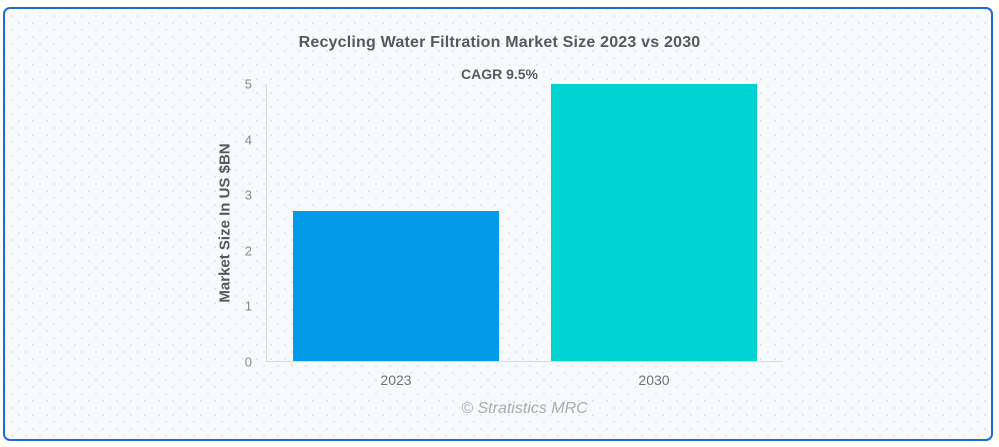 This screenshot has height=447, width=999. Describe the element at coordinates (248, 251) in the screenshot. I see `y-tick-label: 2` at that location.